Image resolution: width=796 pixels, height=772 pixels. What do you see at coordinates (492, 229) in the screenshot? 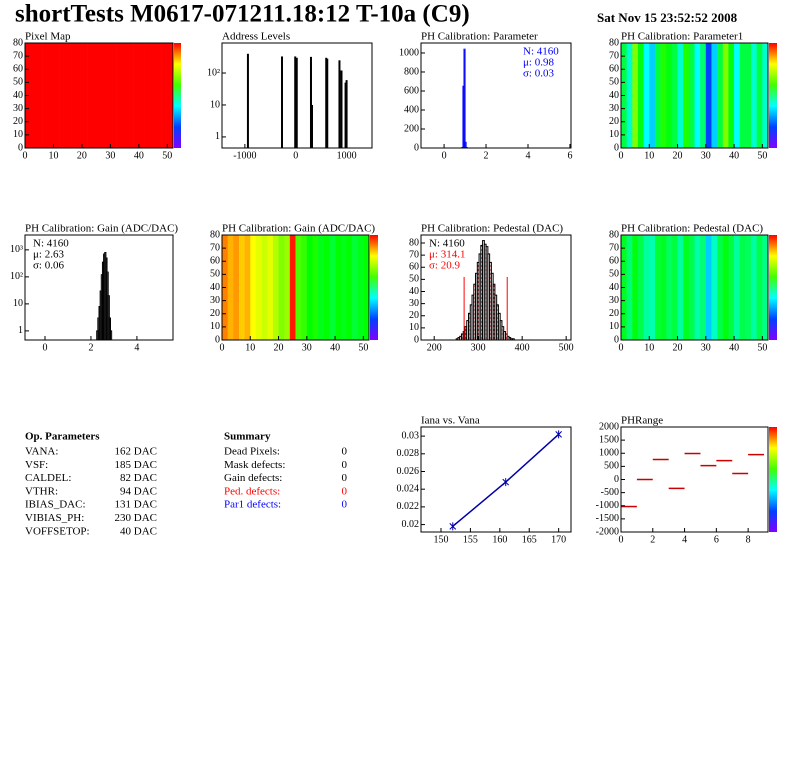
I see `panel-title: PH Calibration: Pedestal (DAC)` at bounding box center [492, 229].